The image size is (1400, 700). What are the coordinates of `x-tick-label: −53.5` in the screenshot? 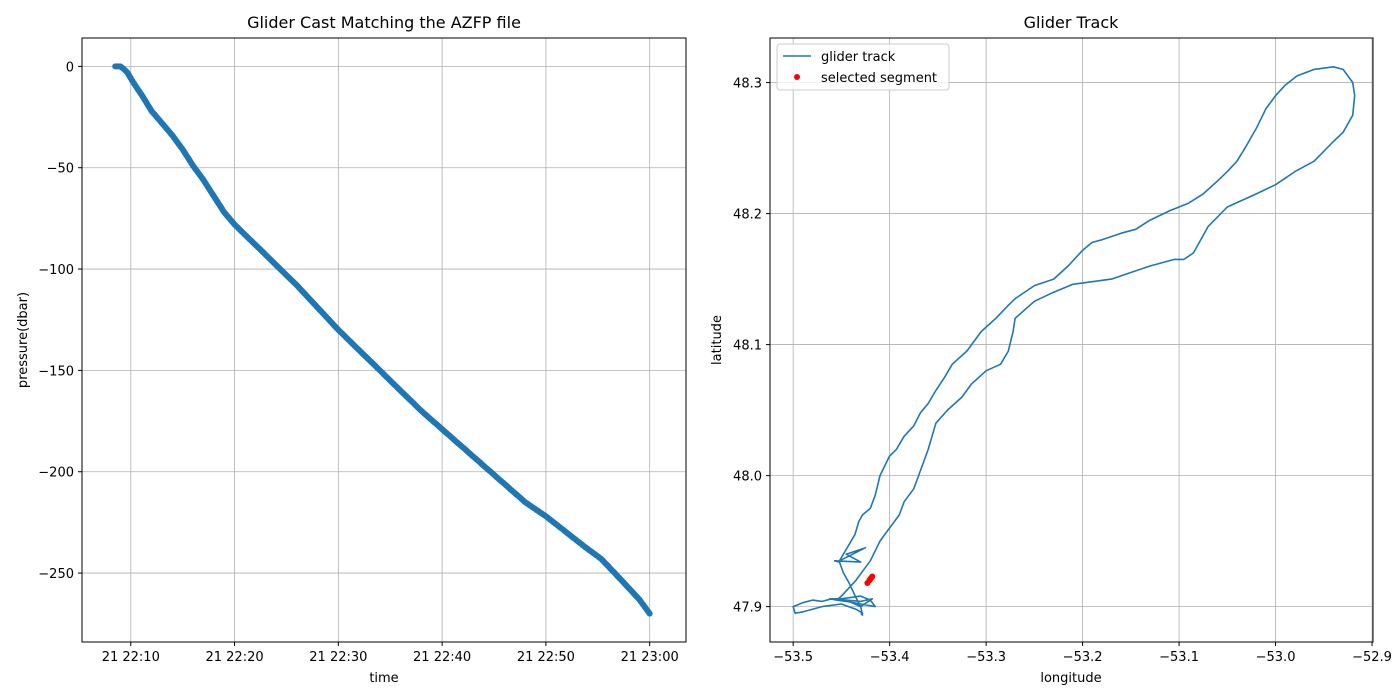 It's located at (793, 657).